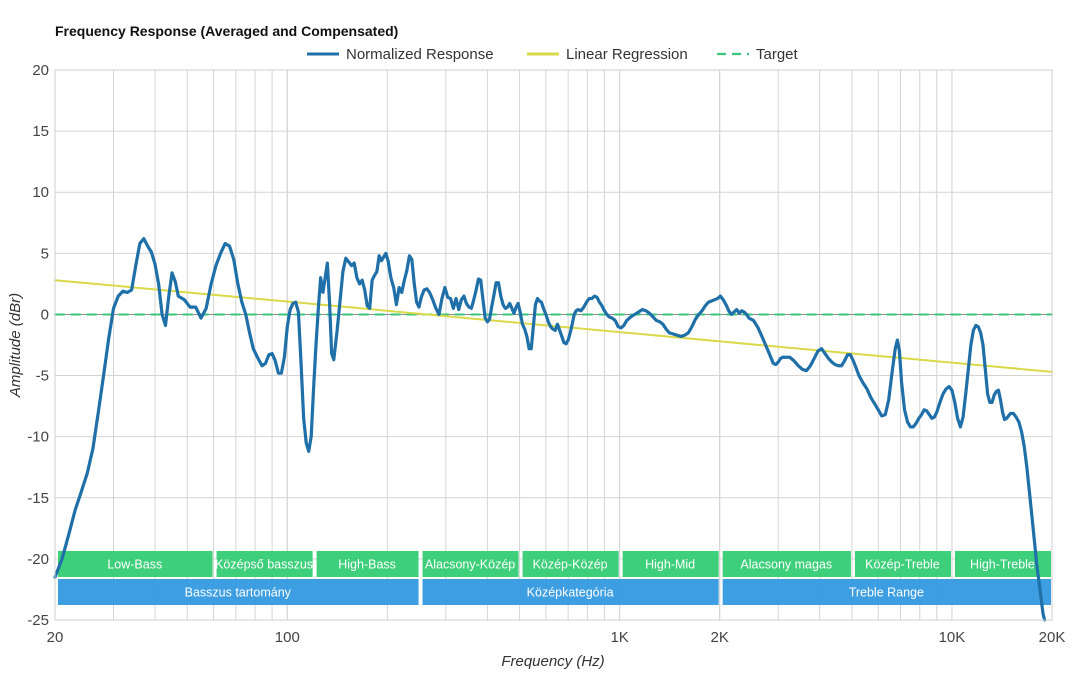 The width and height of the screenshot is (1080, 691). Describe the element at coordinates (55, 637) in the screenshot. I see `x-tick-label: 20` at that location.